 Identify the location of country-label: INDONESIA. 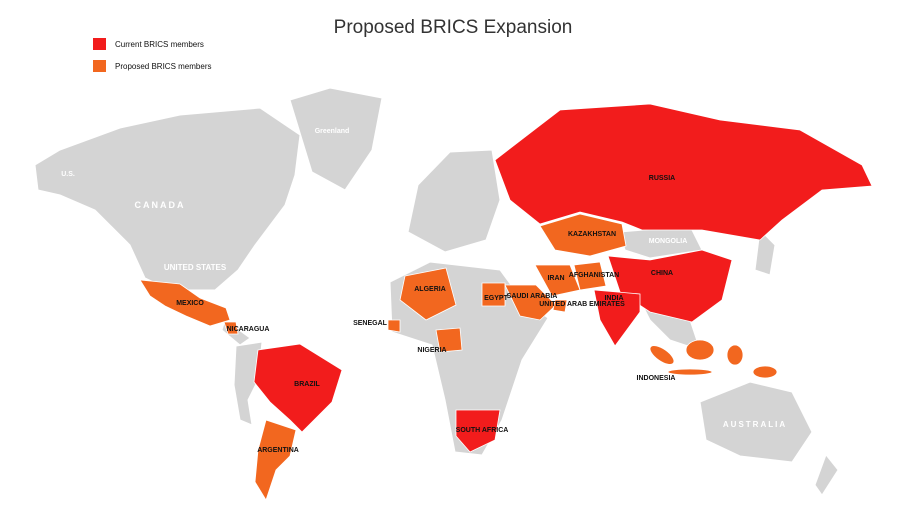
(656, 378).